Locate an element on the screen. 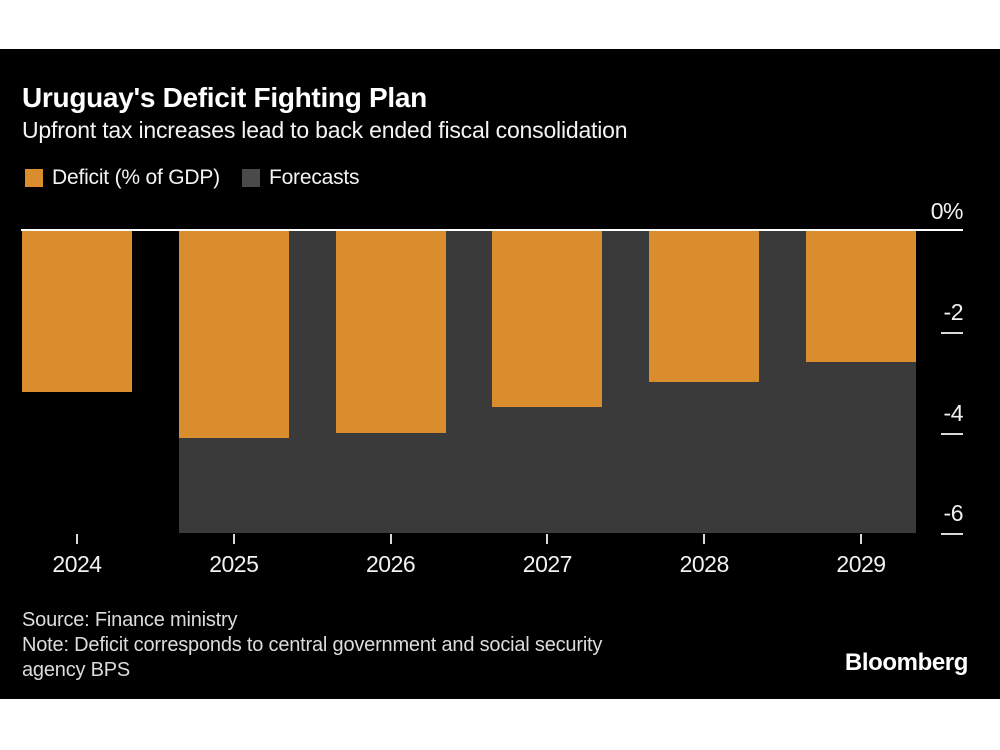 This screenshot has height=750, width=1000. x-label-2024: 2024 is located at coordinates (77, 564).